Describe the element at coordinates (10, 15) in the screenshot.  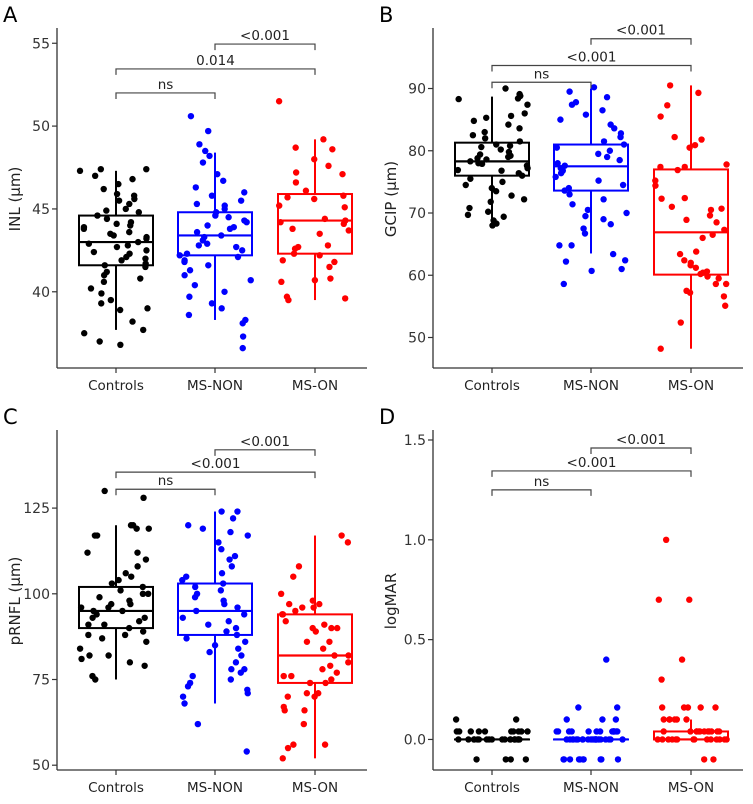
I see `panel-label: A` at that location.